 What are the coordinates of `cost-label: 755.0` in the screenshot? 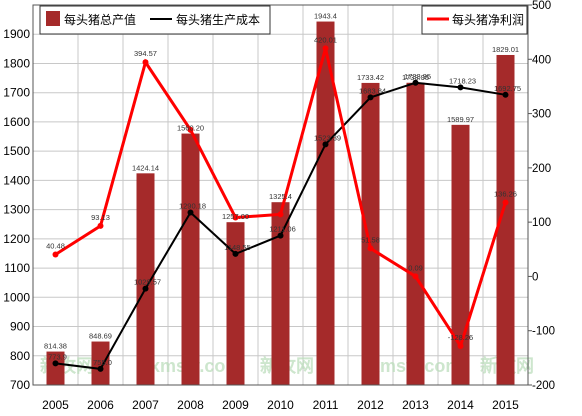 It's located at (102, 362).